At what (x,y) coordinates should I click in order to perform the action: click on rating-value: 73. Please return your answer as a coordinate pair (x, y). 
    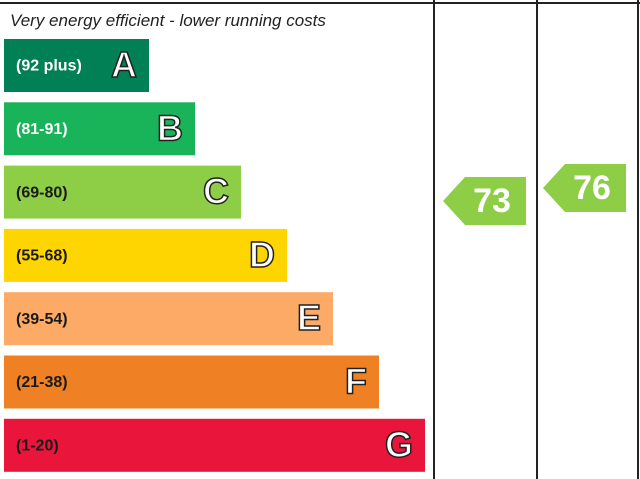
    Looking at the image, I should click on (492, 201).